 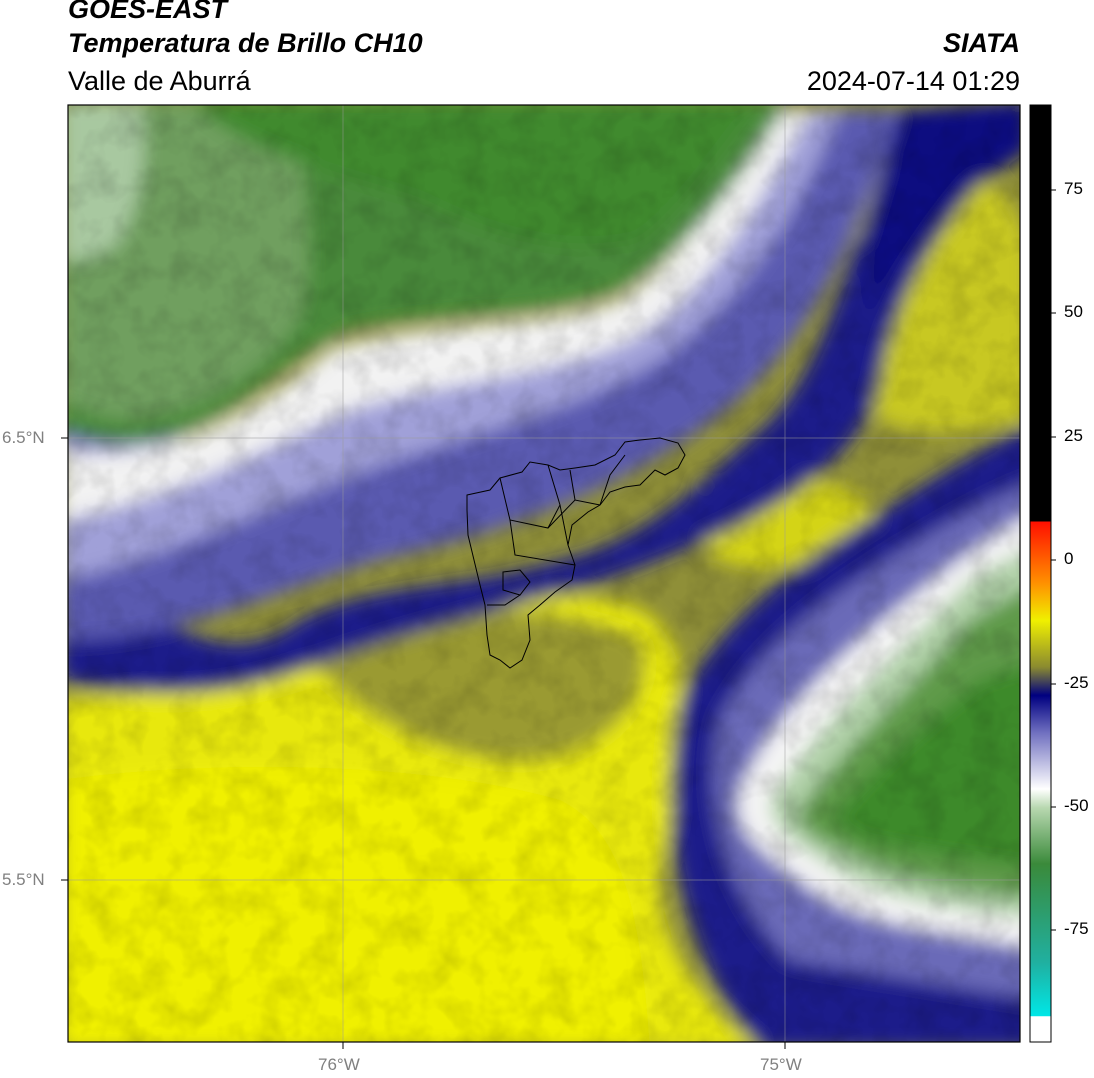 I want to click on colorbar-tick-minus-50: -50, so click(x=1076, y=805).